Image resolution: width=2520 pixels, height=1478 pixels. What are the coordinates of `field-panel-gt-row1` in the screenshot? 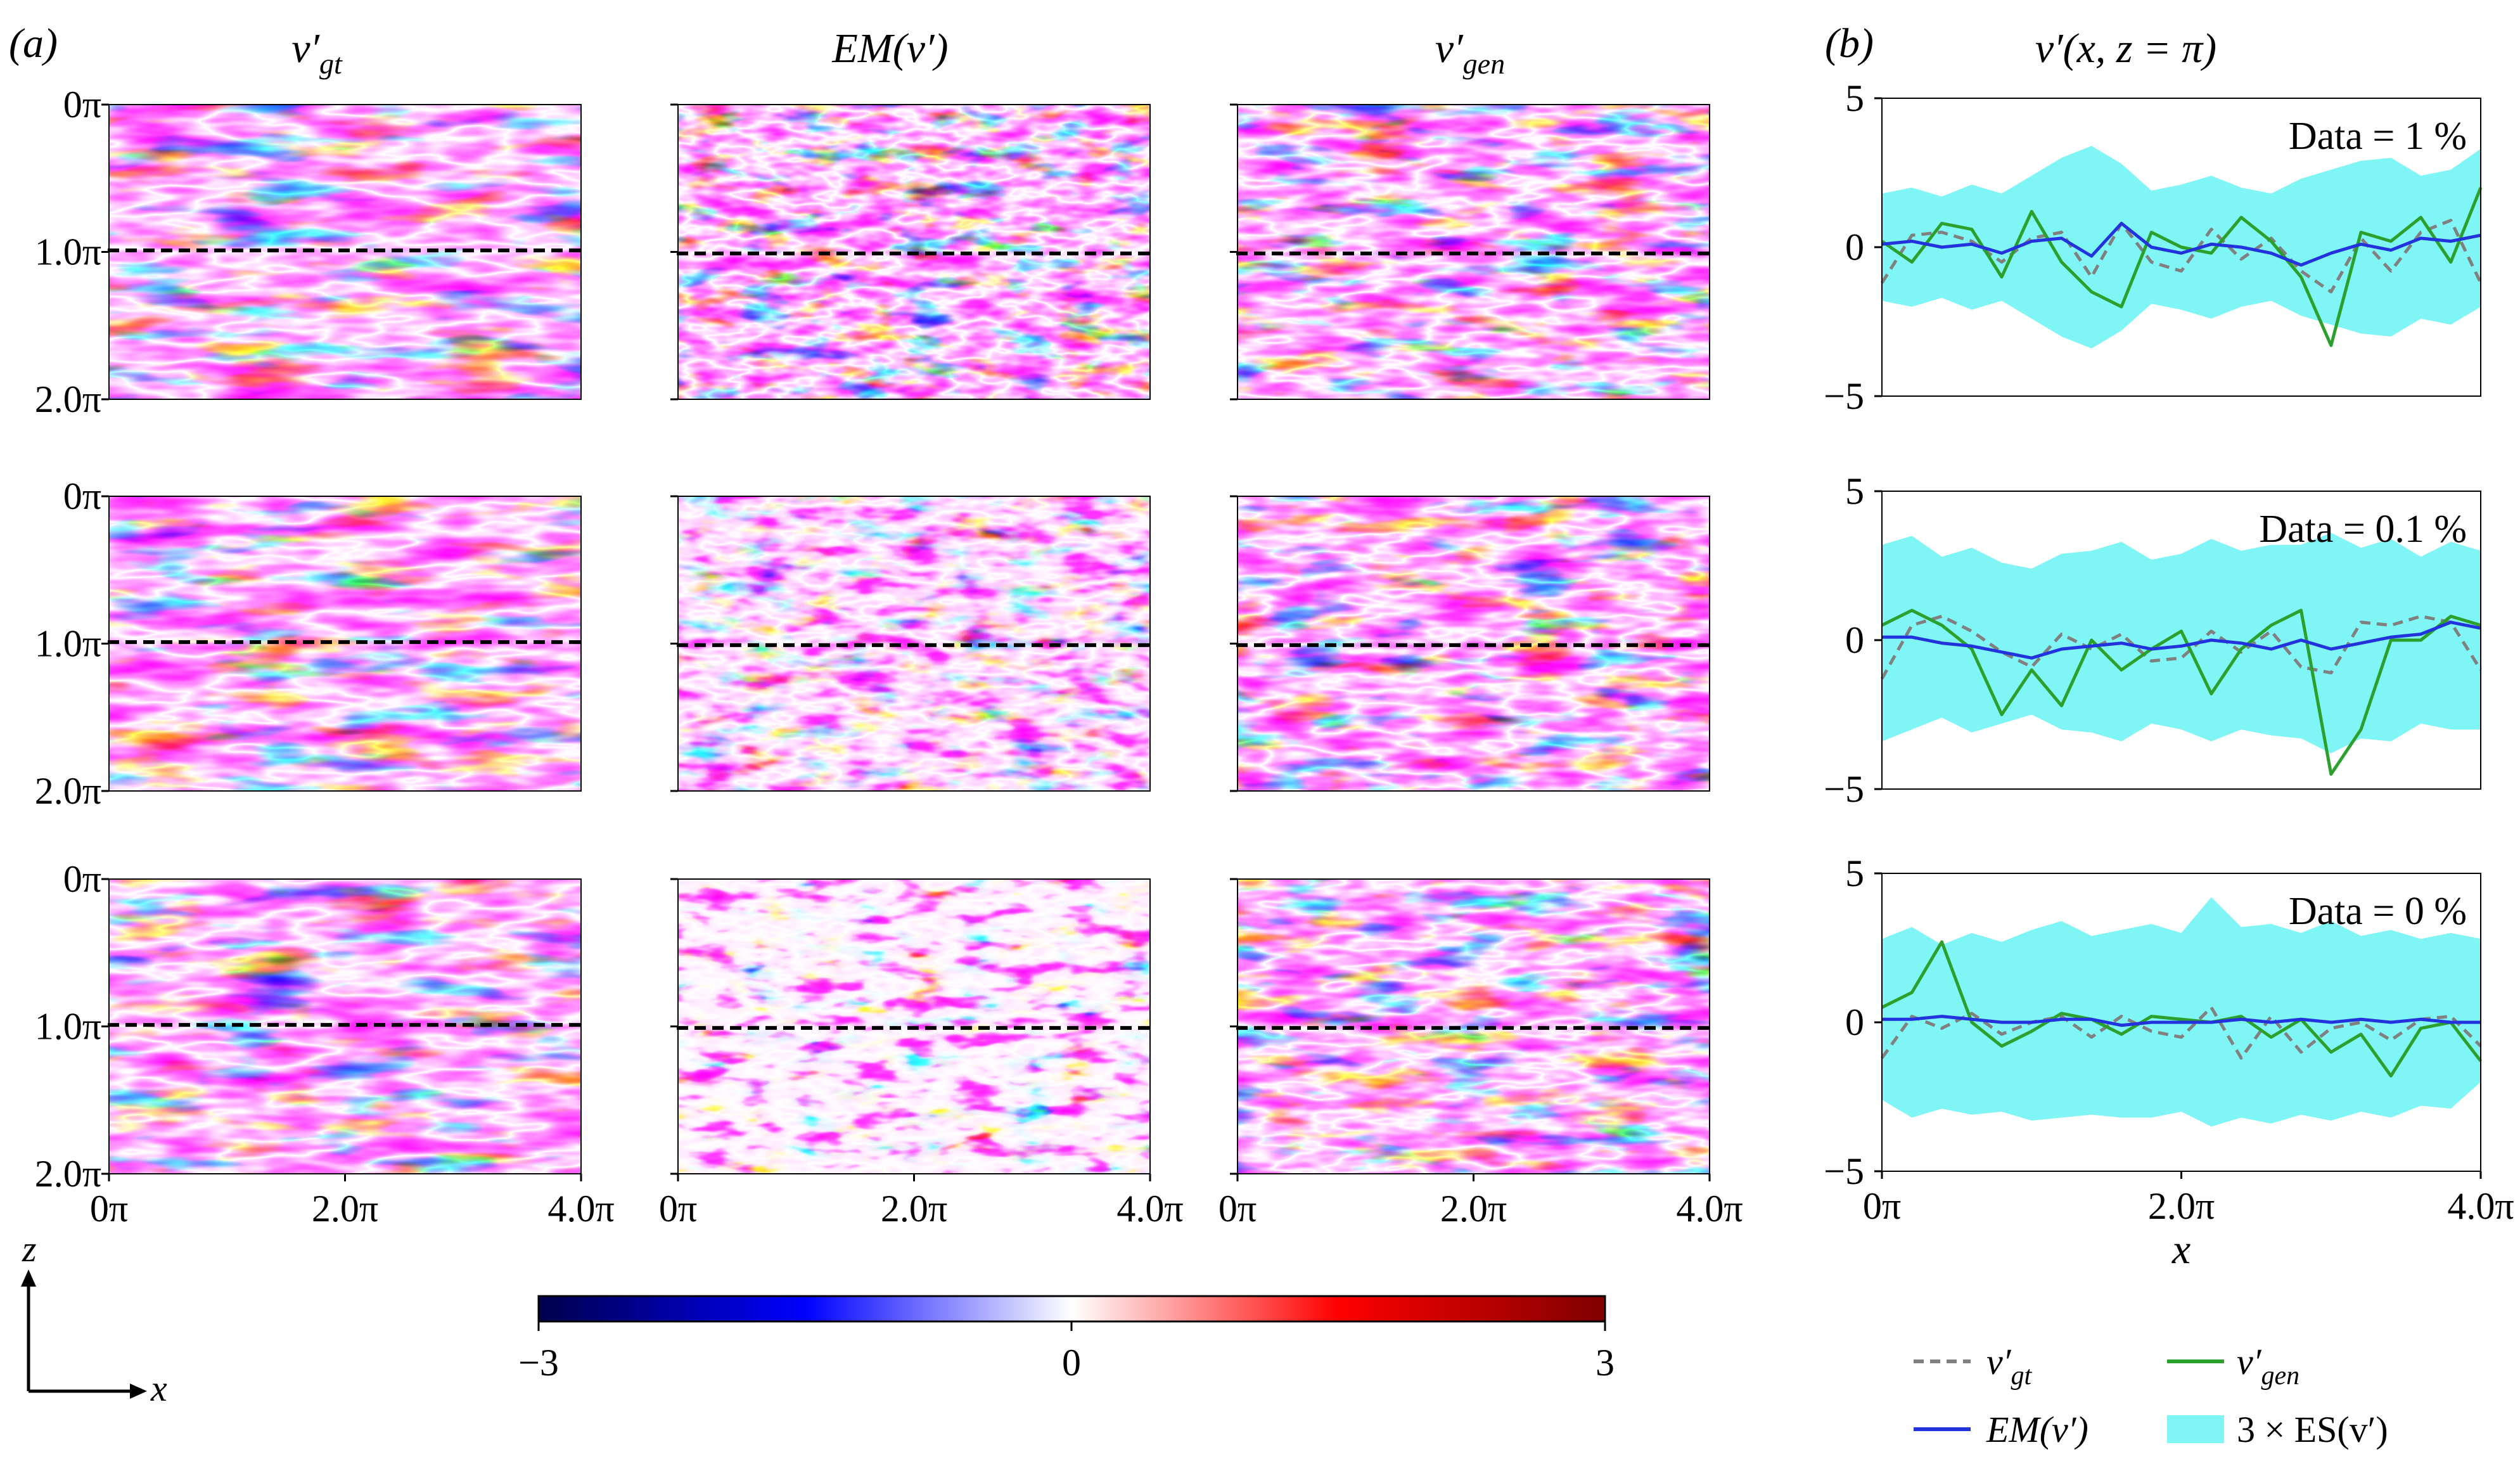 It's located at (341, 252).